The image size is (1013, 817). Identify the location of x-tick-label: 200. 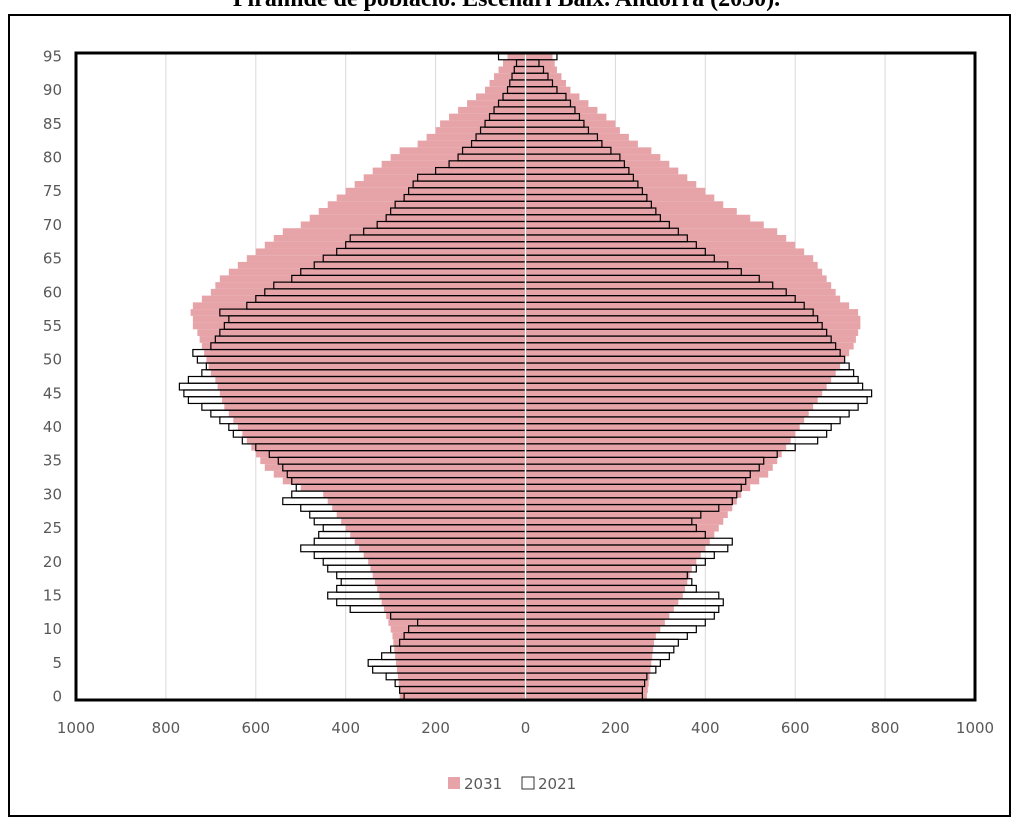
(435, 728).